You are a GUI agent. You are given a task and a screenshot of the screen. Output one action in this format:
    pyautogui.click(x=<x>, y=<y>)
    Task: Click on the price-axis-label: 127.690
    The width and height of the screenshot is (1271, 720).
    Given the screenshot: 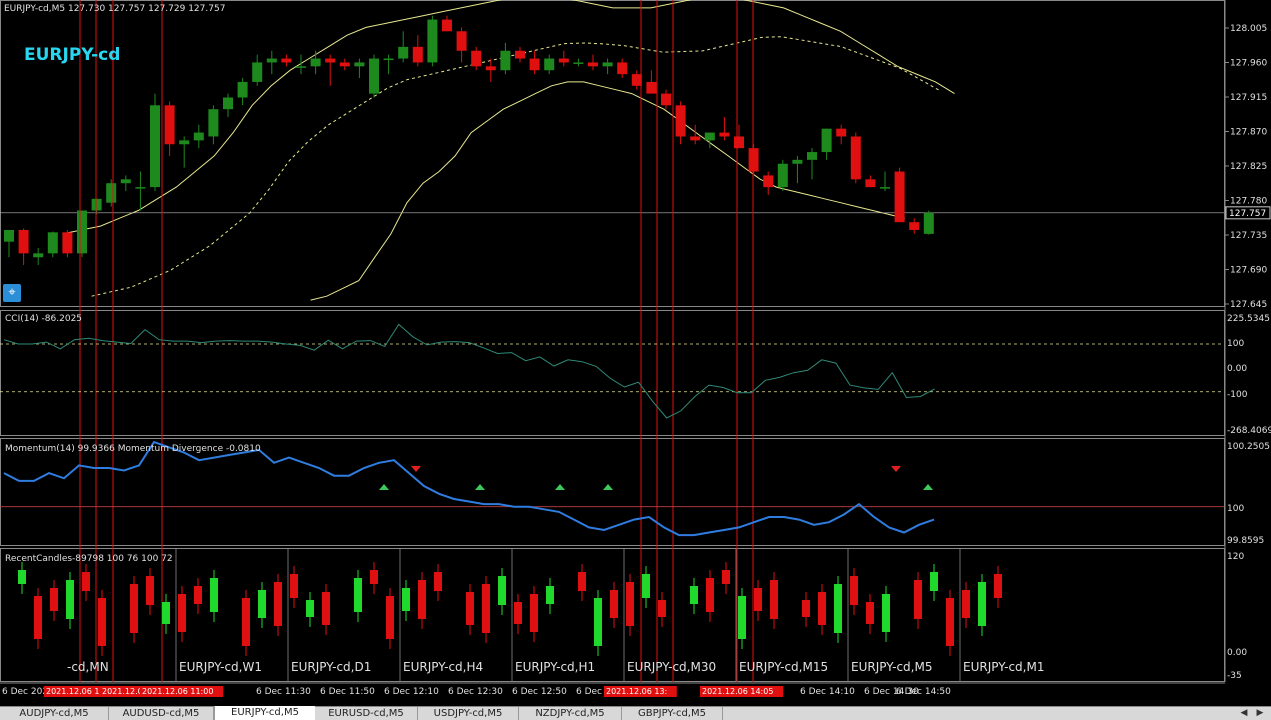 What is the action you would take?
    pyautogui.click(x=1248, y=271)
    